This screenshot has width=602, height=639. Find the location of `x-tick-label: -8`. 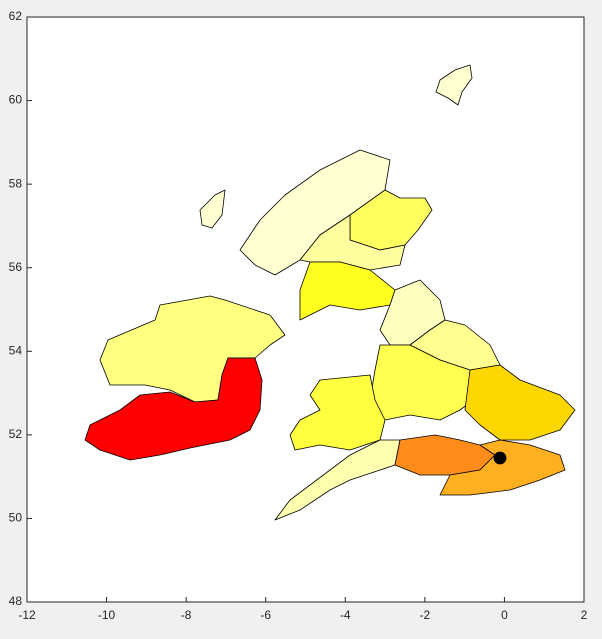

x-tick-label: -8 is located at coordinates (186, 615).